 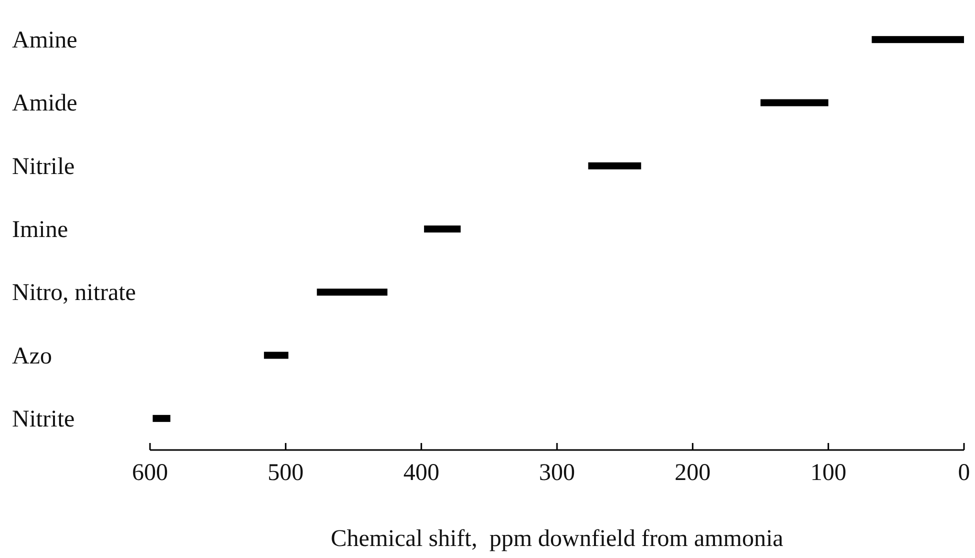 What do you see at coordinates (45, 103) in the screenshot?
I see `y-tick-label: Amide` at bounding box center [45, 103].